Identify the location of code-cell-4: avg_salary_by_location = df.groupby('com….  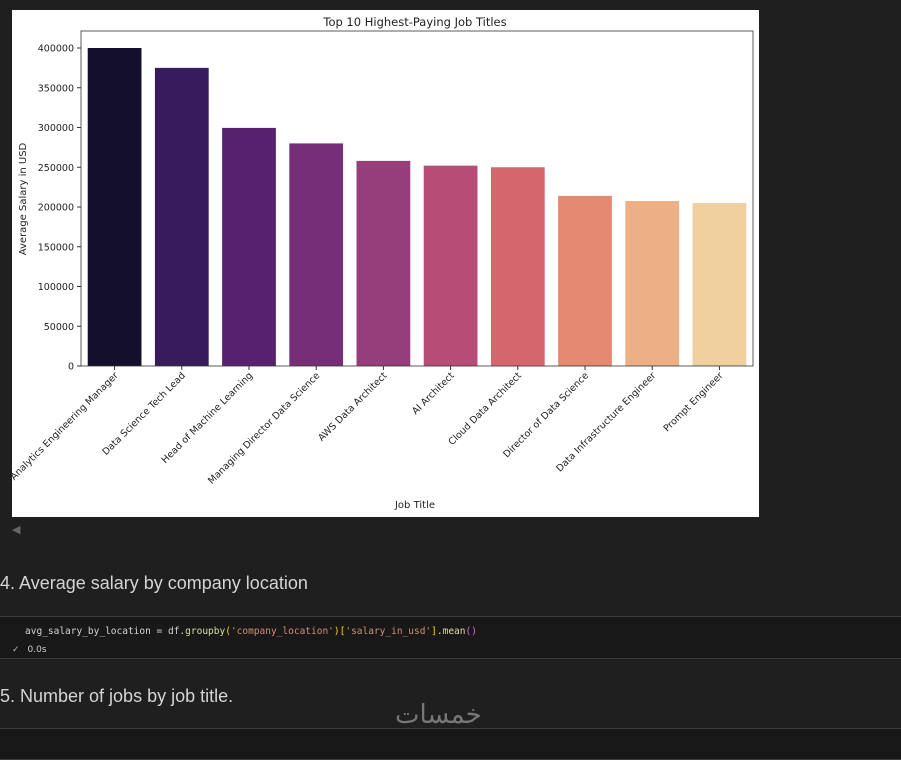
(450, 637).